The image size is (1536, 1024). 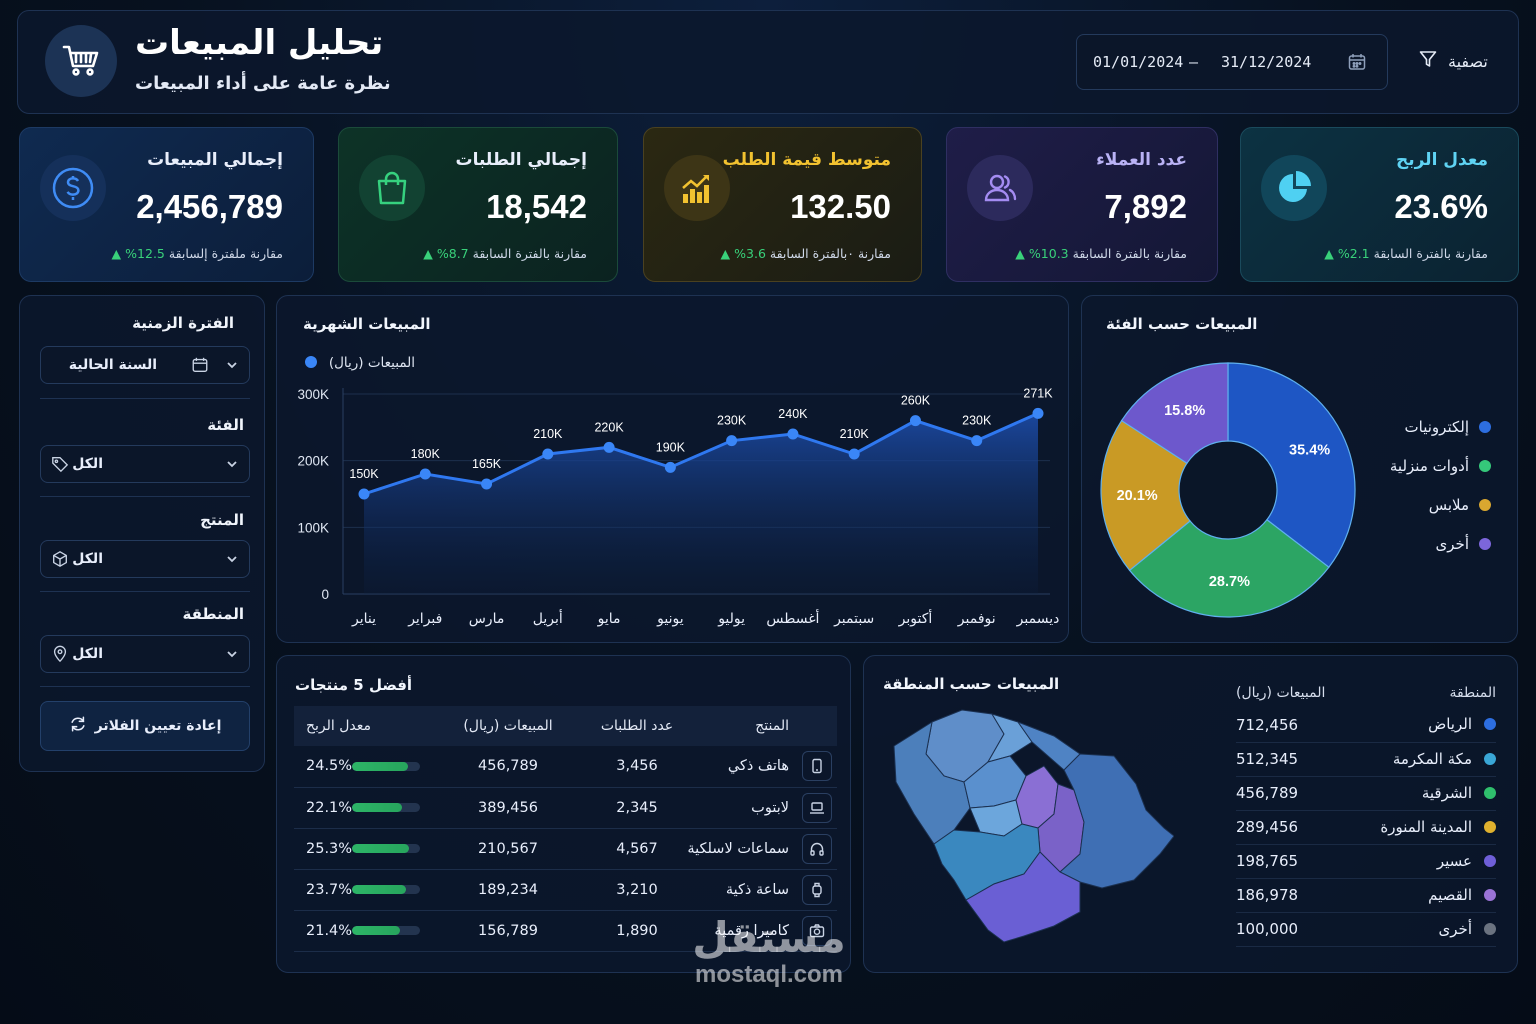 I want to click on data-label: 271K, so click(x=1038, y=393).